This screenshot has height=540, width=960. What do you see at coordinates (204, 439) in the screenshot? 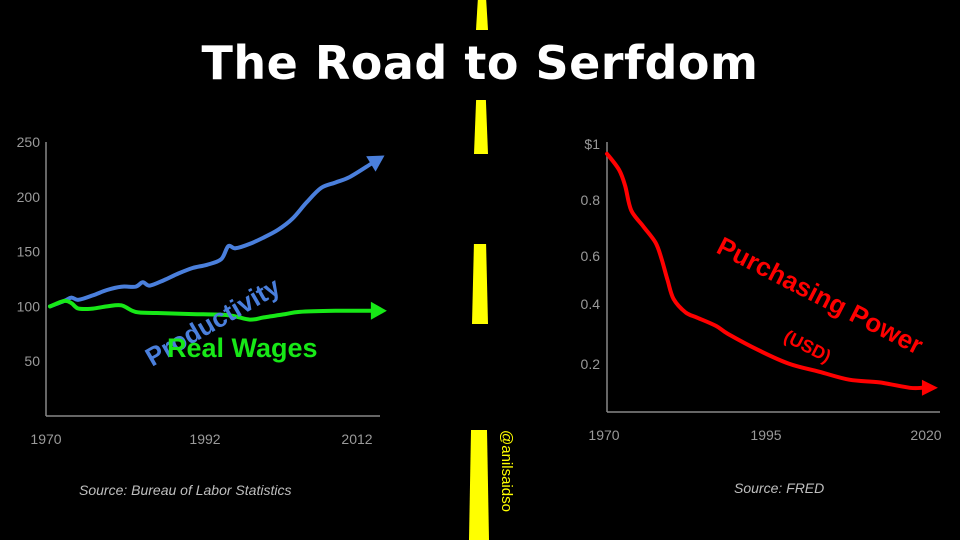
I see `x-tick-label: 1992` at bounding box center [204, 439].